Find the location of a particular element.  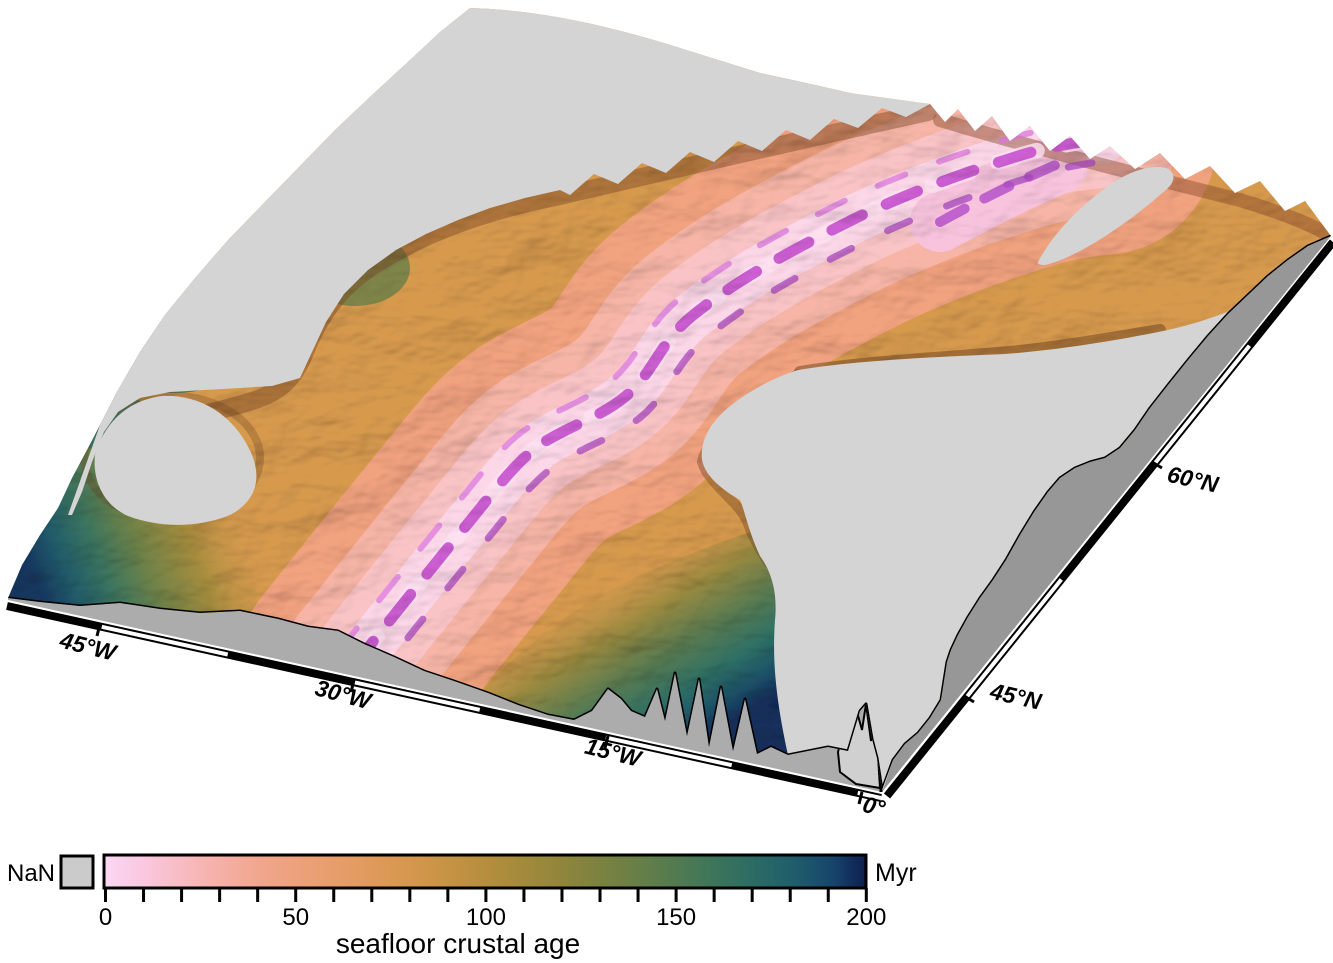

colorbar-gradient-bar is located at coordinates (485, 871).